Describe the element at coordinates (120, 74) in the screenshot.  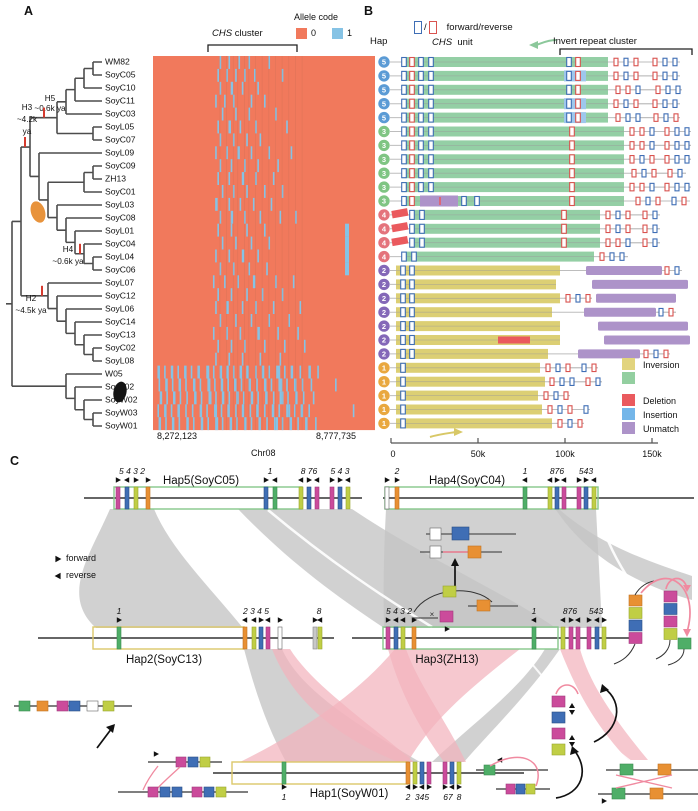
I see `taxon-label: SoyC05` at that location.